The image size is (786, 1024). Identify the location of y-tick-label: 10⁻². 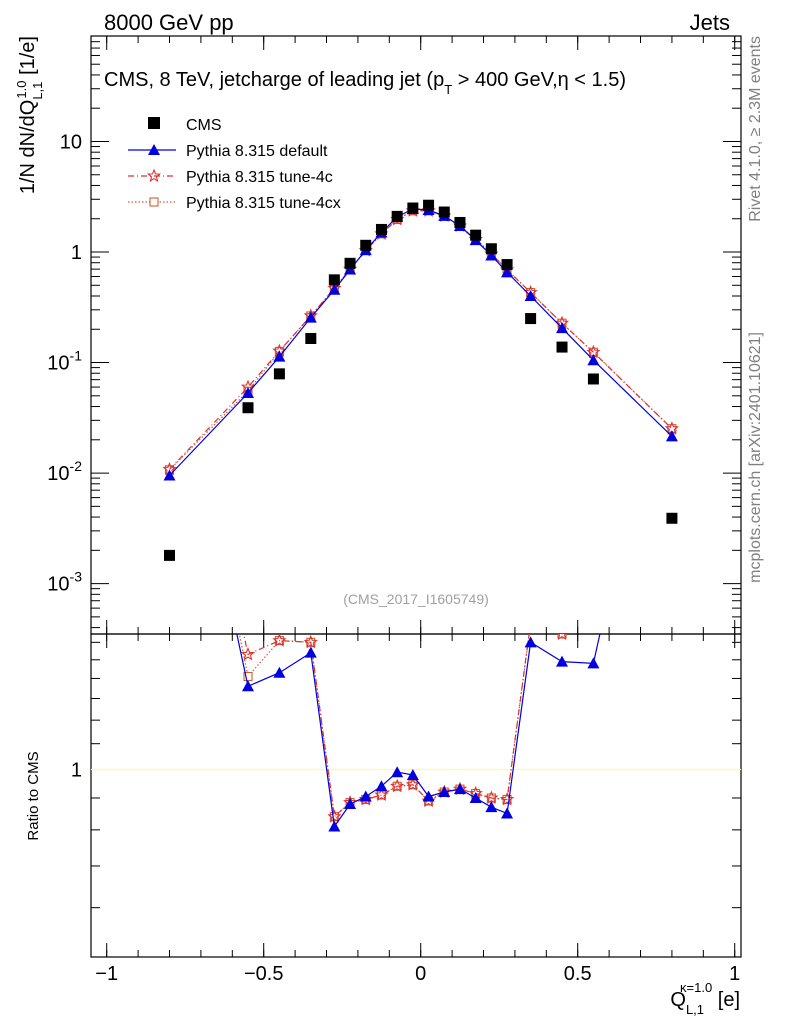
(64, 471).